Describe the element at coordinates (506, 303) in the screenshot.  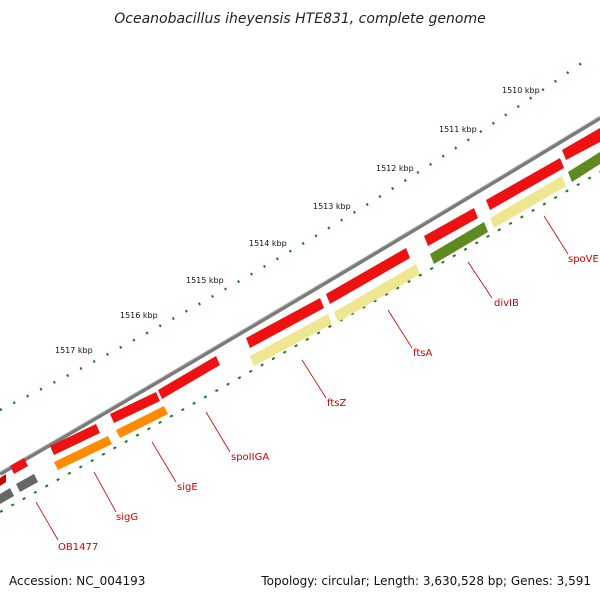
I see `gene-label-divIB: divIB` at that location.